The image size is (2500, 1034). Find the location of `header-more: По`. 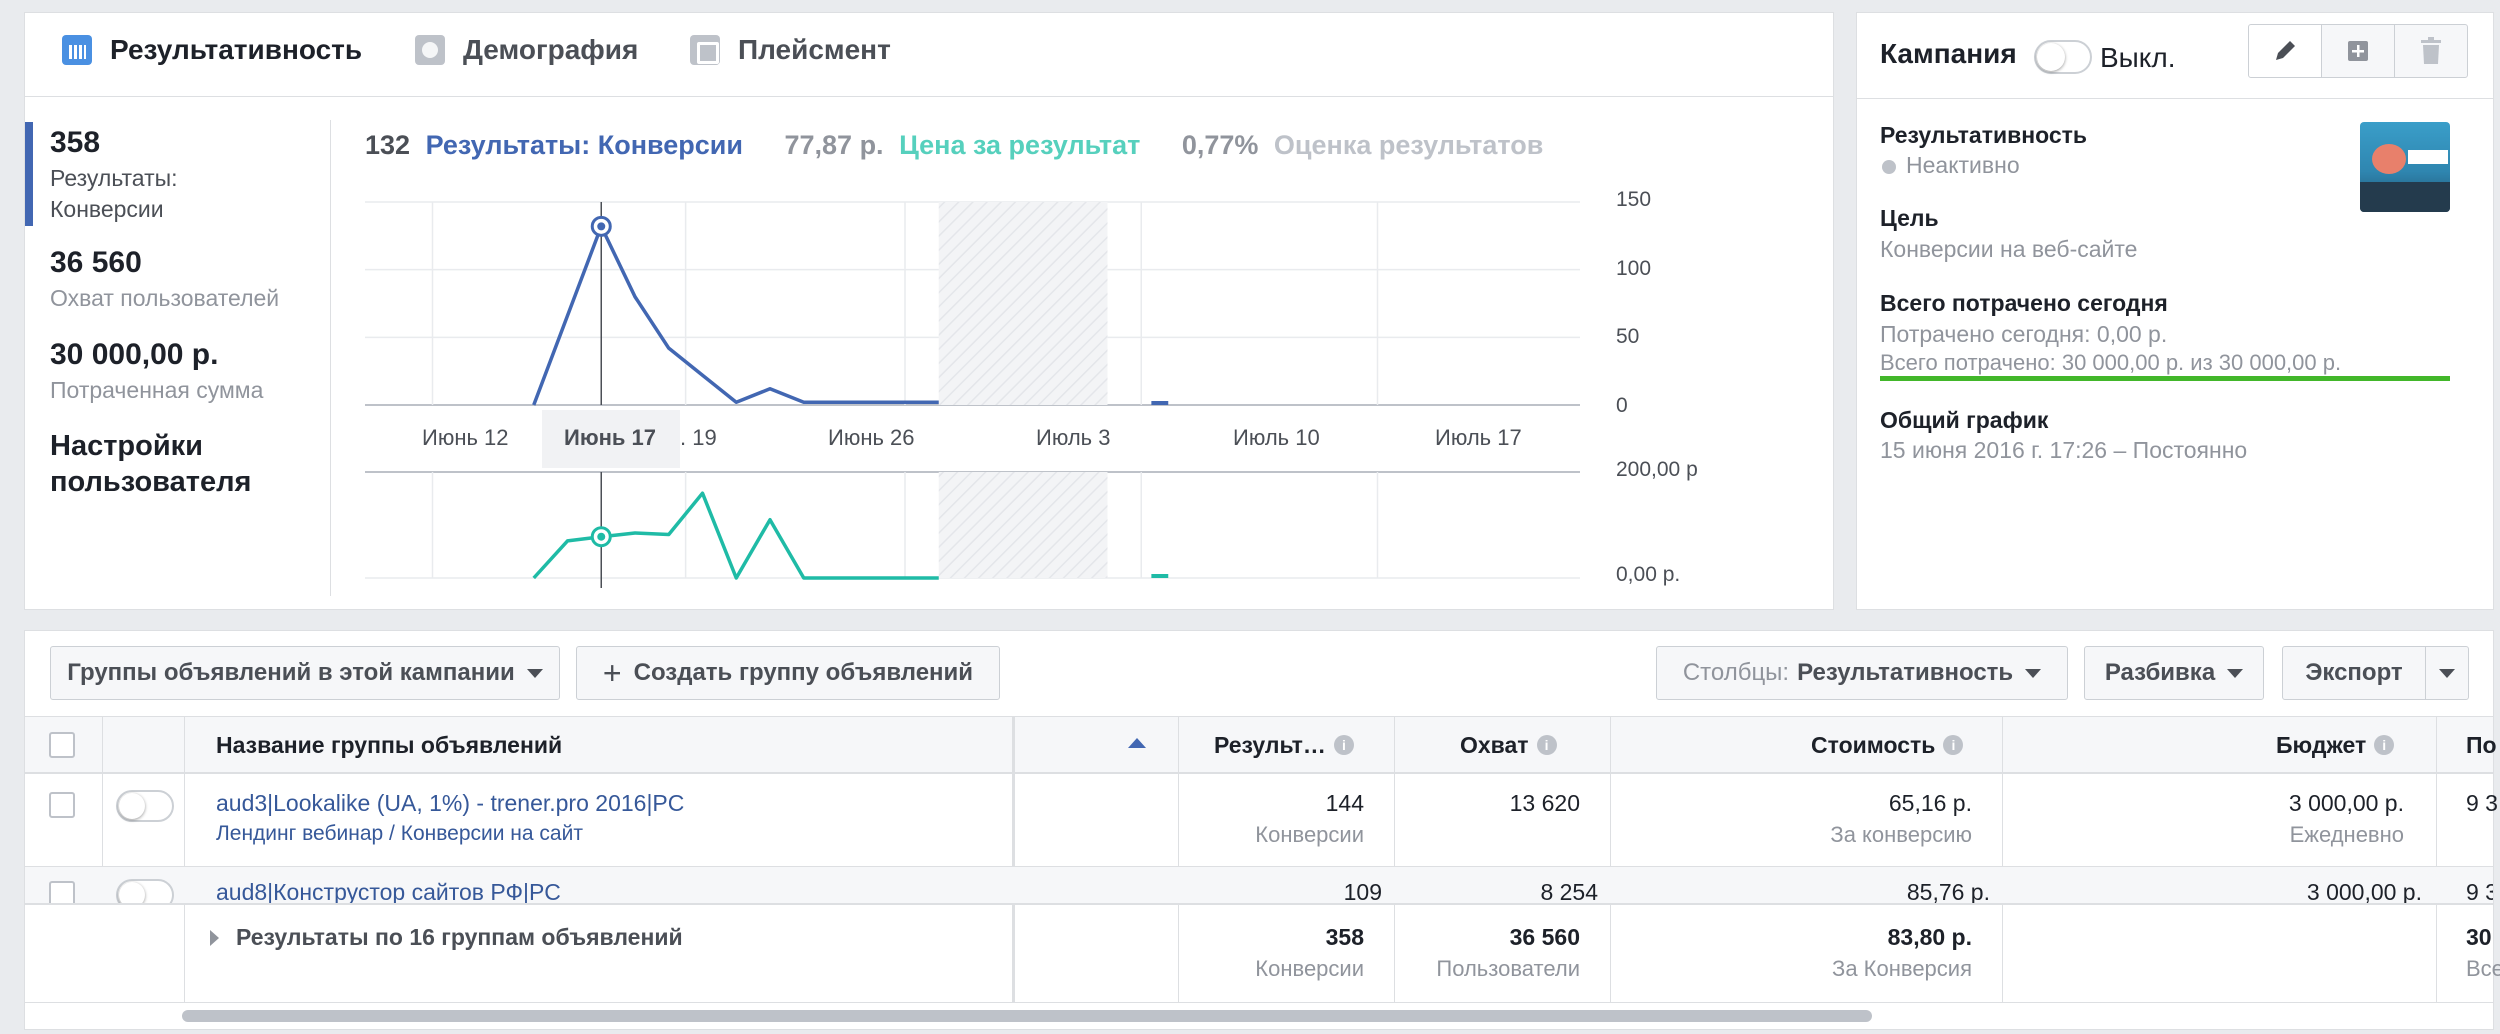

header-more: По is located at coordinates (2481, 744).